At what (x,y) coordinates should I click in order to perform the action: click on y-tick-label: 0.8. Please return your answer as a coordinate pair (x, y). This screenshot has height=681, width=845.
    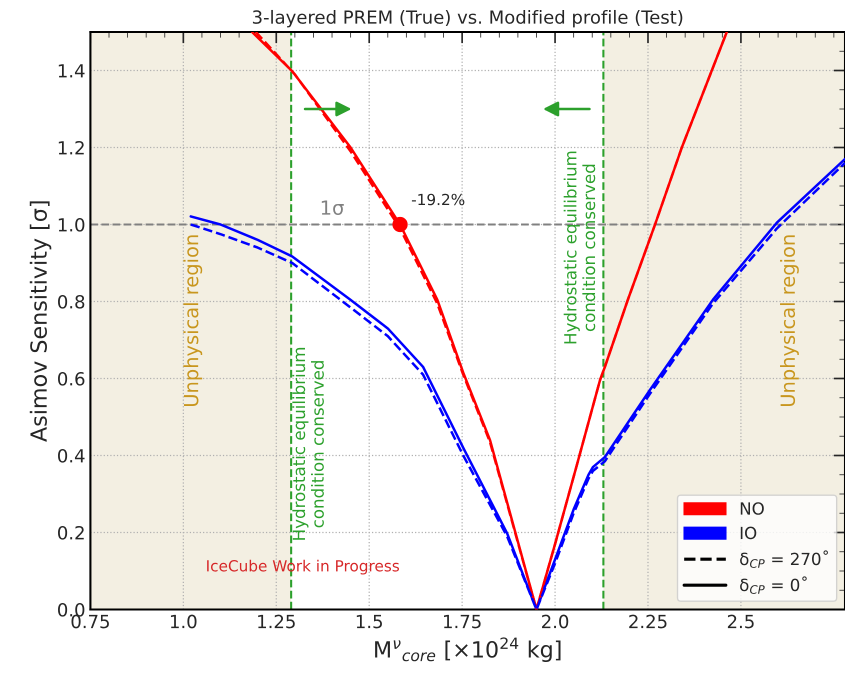
    Looking at the image, I should click on (71, 301).